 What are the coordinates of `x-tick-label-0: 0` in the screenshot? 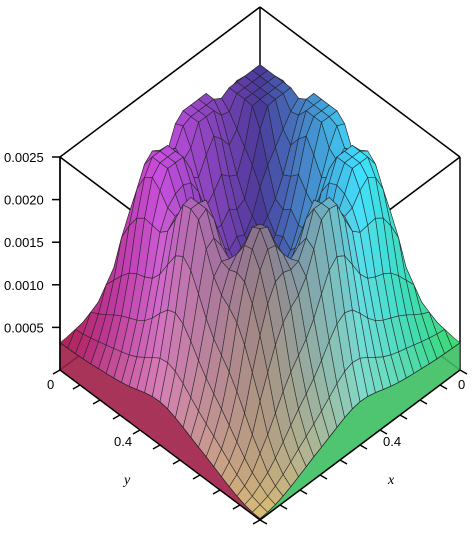 It's located at (461, 384).